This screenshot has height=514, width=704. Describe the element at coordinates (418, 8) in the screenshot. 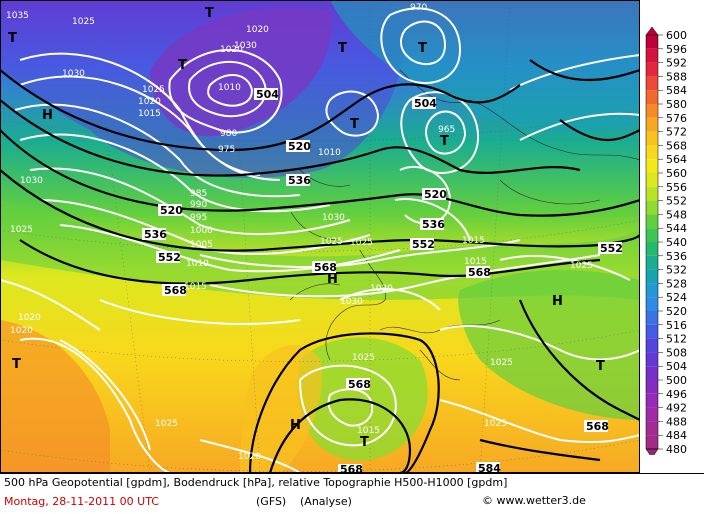

I see `isobar-label: 970` at that location.